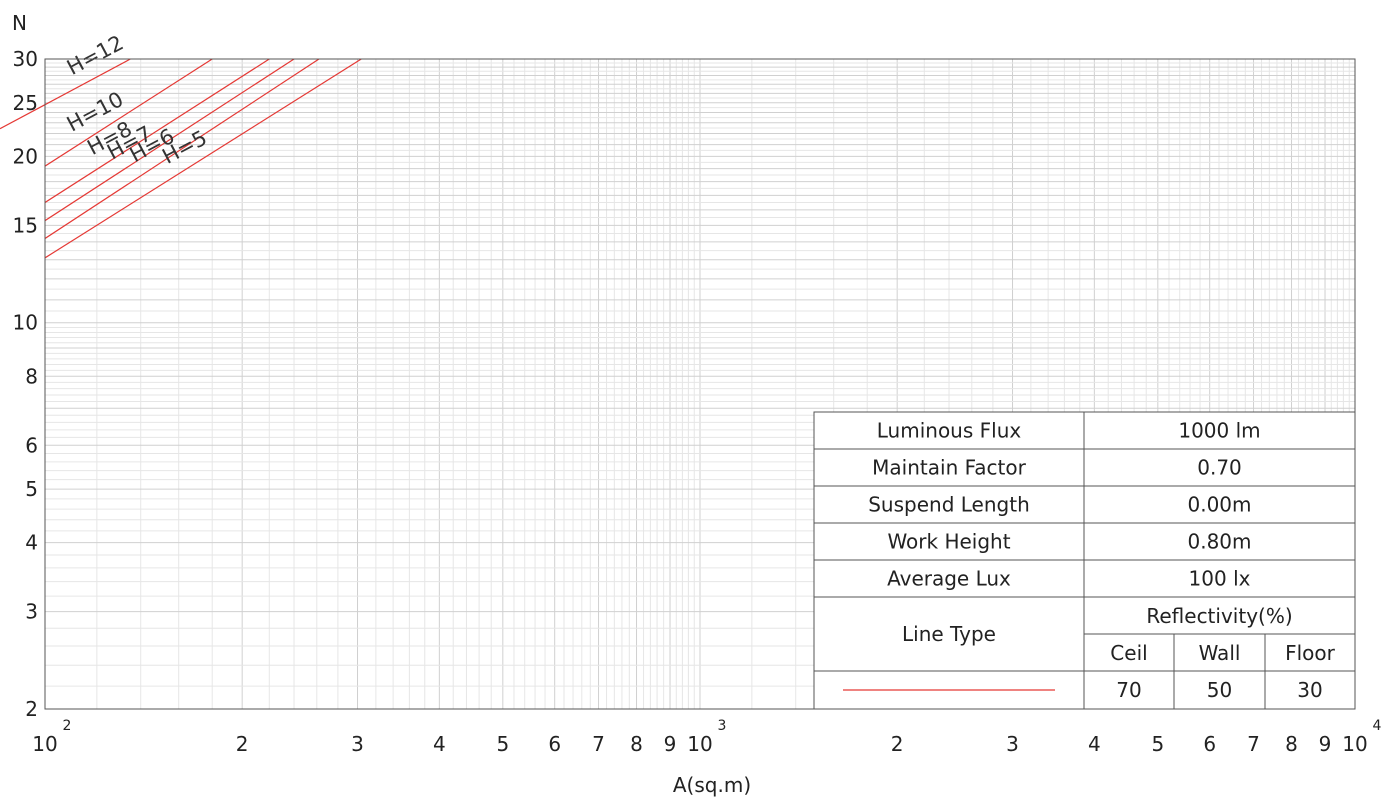  Describe the element at coordinates (31, 489) in the screenshot. I see `y-tick-label: 5` at that location.